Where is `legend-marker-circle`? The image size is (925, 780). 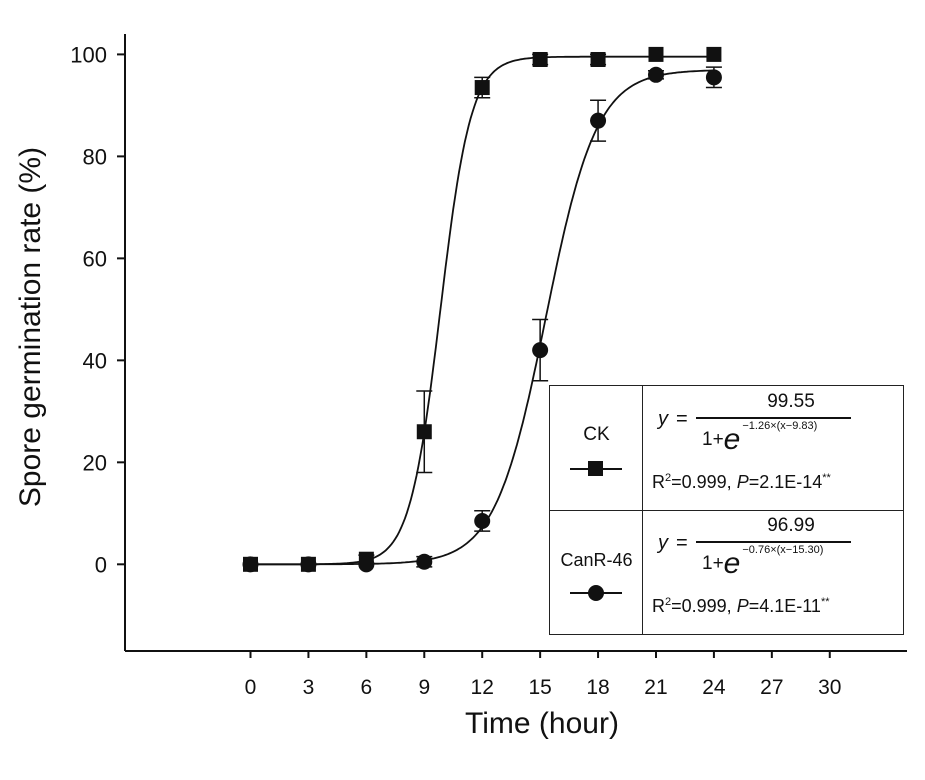 legend-marker-circle is located at coordinates (596, 593).